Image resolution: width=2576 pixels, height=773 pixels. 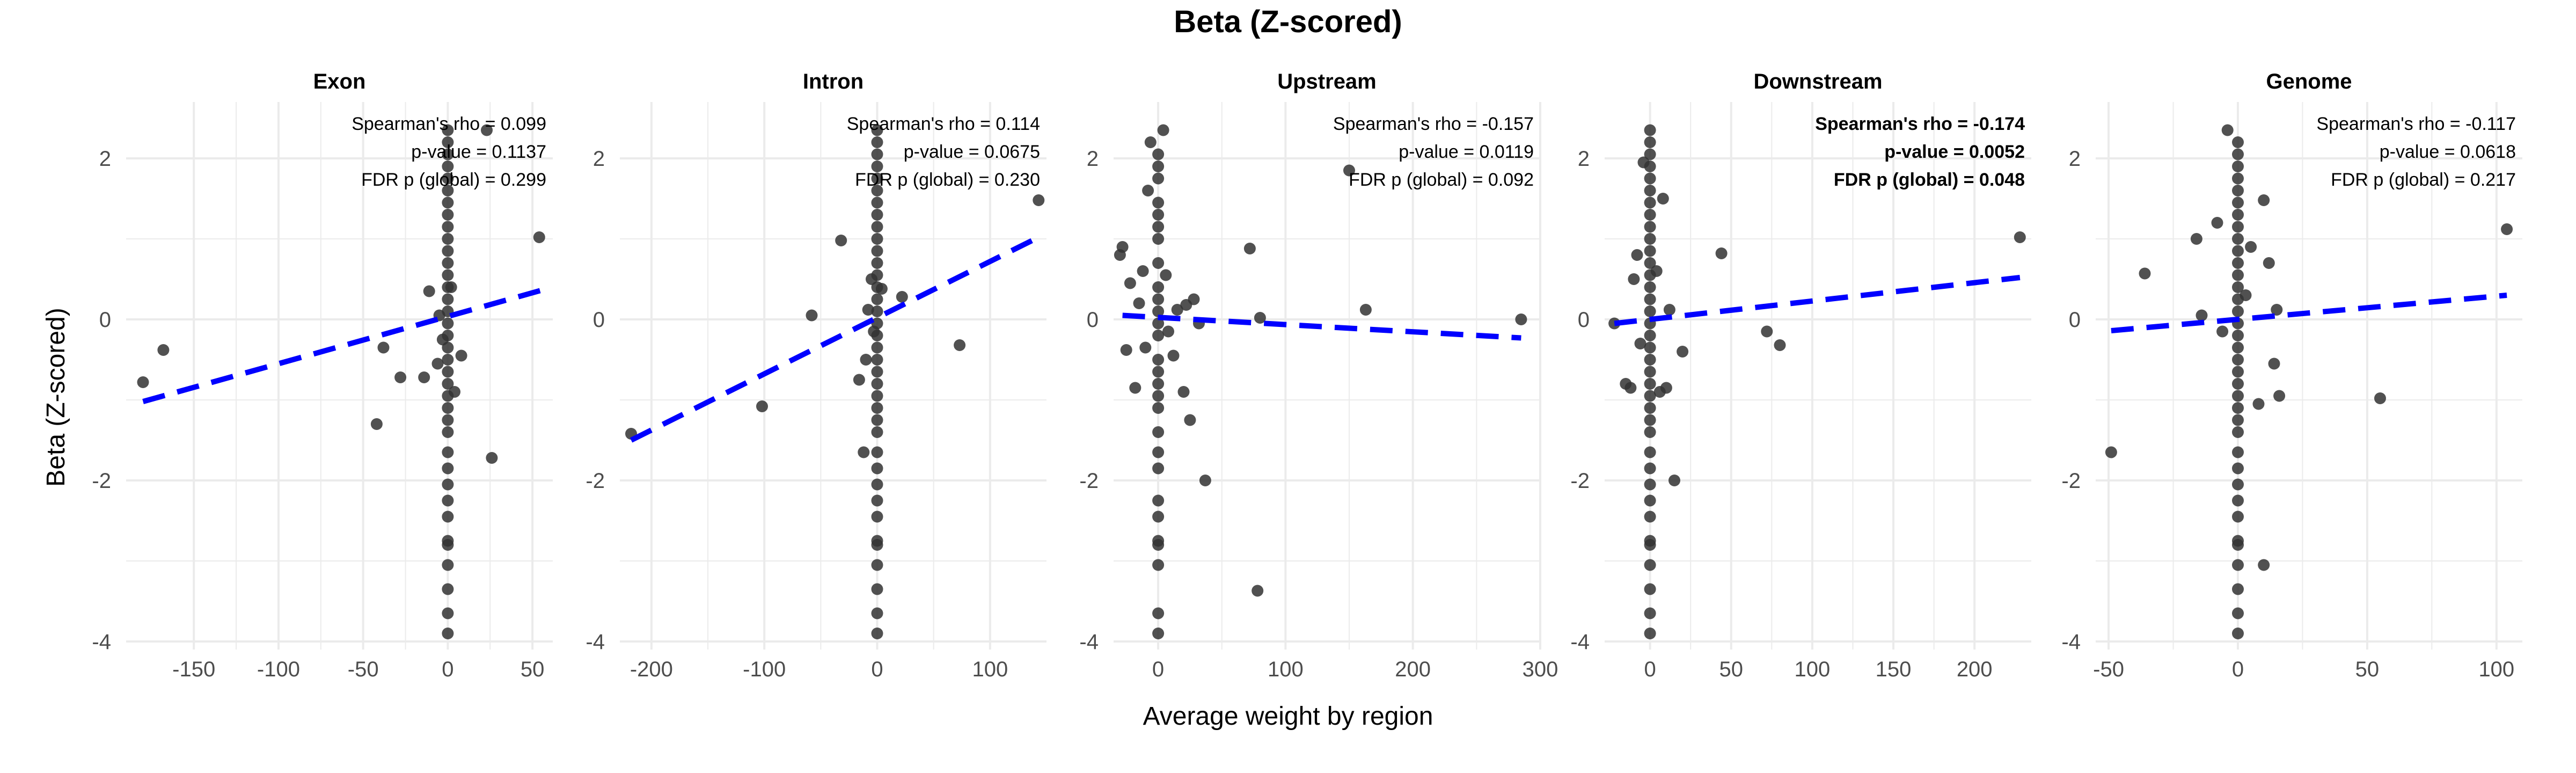 What do you see at coordinates (193, 669) in the screenshot?
I see `x-tick-label: -150` at bounding box center [193, 669].